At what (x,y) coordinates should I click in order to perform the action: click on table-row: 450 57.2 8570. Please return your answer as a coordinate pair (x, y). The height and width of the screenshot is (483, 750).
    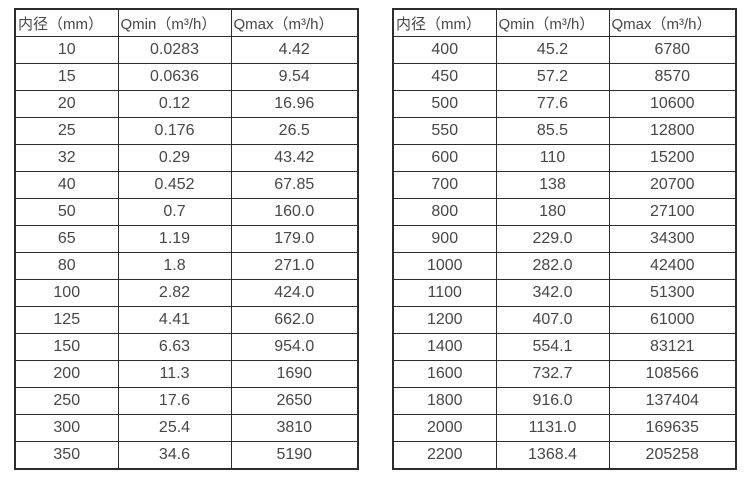
    Looking at the image, I should click on (564, 77).